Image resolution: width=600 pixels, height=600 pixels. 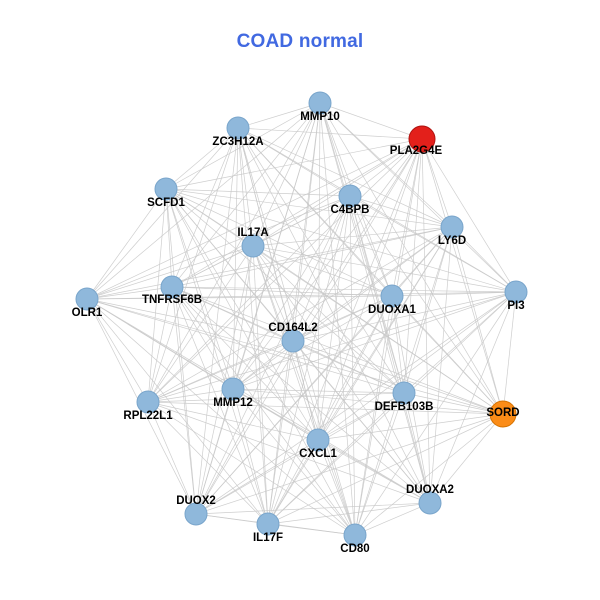 What do you see at coordinates (452, 227) in the screenshot?
I see `node-LY6D` at bounding box center [452, 227].